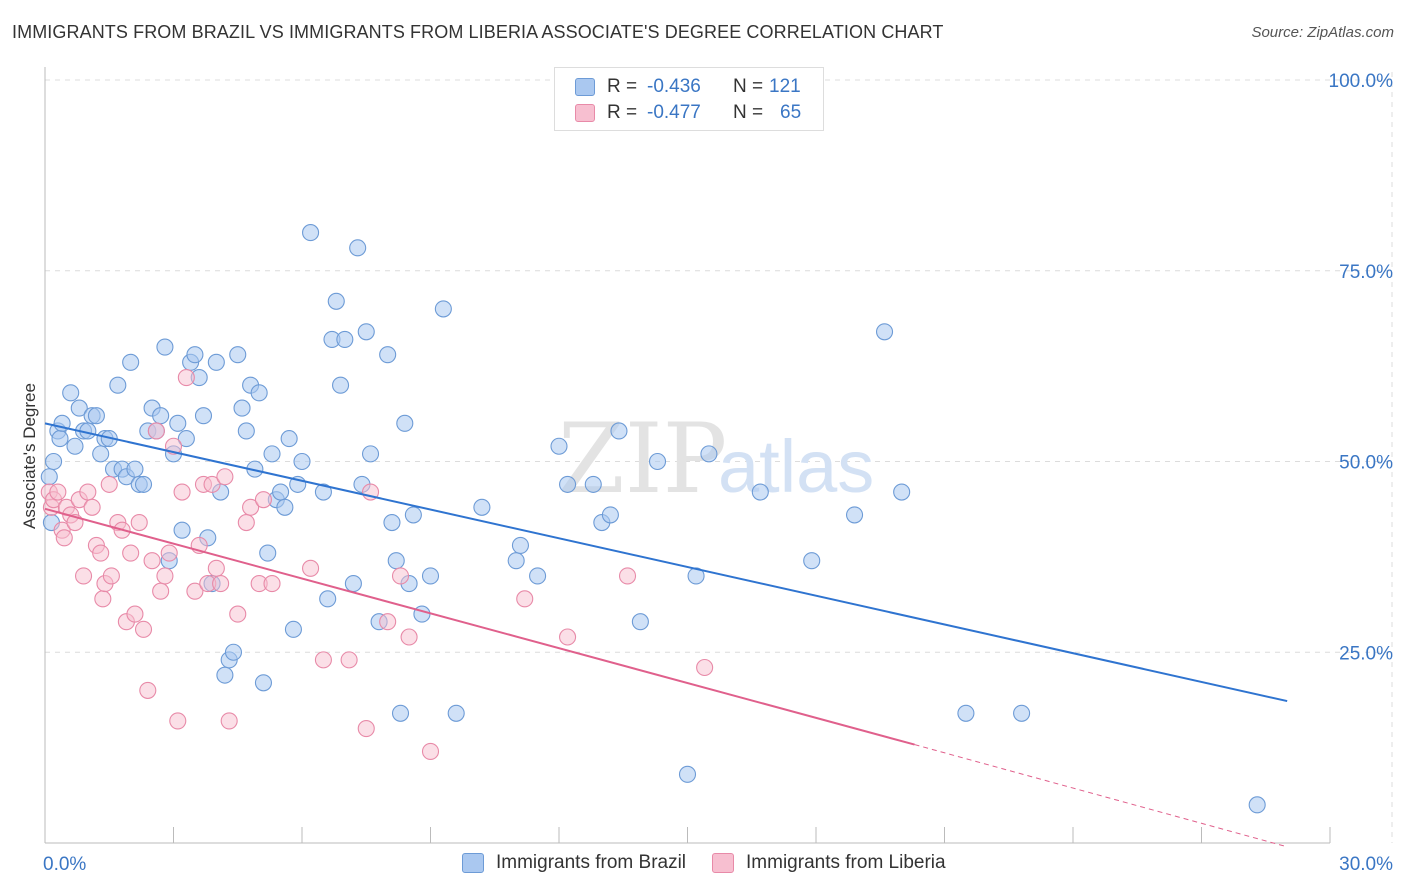 The height and width of the screenshot is (892, 1406). Describe the element at coordinates (1322, 32) in the screenshot. I see `source-credit: Source: ZipAtlas.com` at that location.